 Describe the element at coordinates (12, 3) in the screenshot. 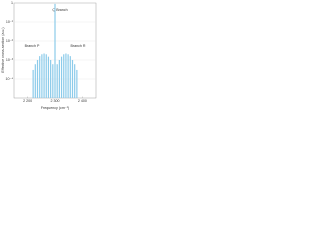

I see `y-tick-label: 1` at that location.